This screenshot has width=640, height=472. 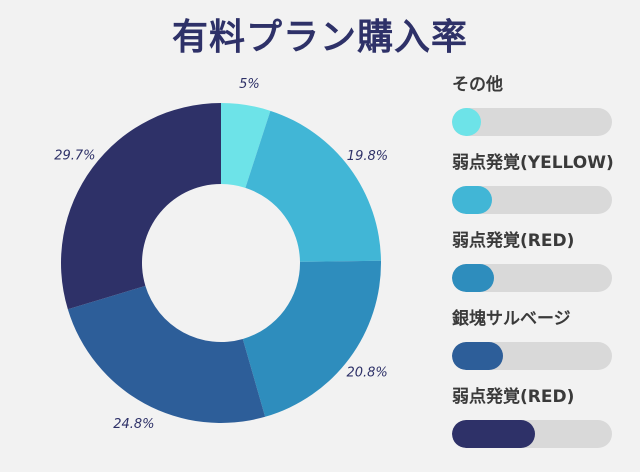 I want to click on legend-item-3: 弱点発覚(RED), so click(x=542, y=261).